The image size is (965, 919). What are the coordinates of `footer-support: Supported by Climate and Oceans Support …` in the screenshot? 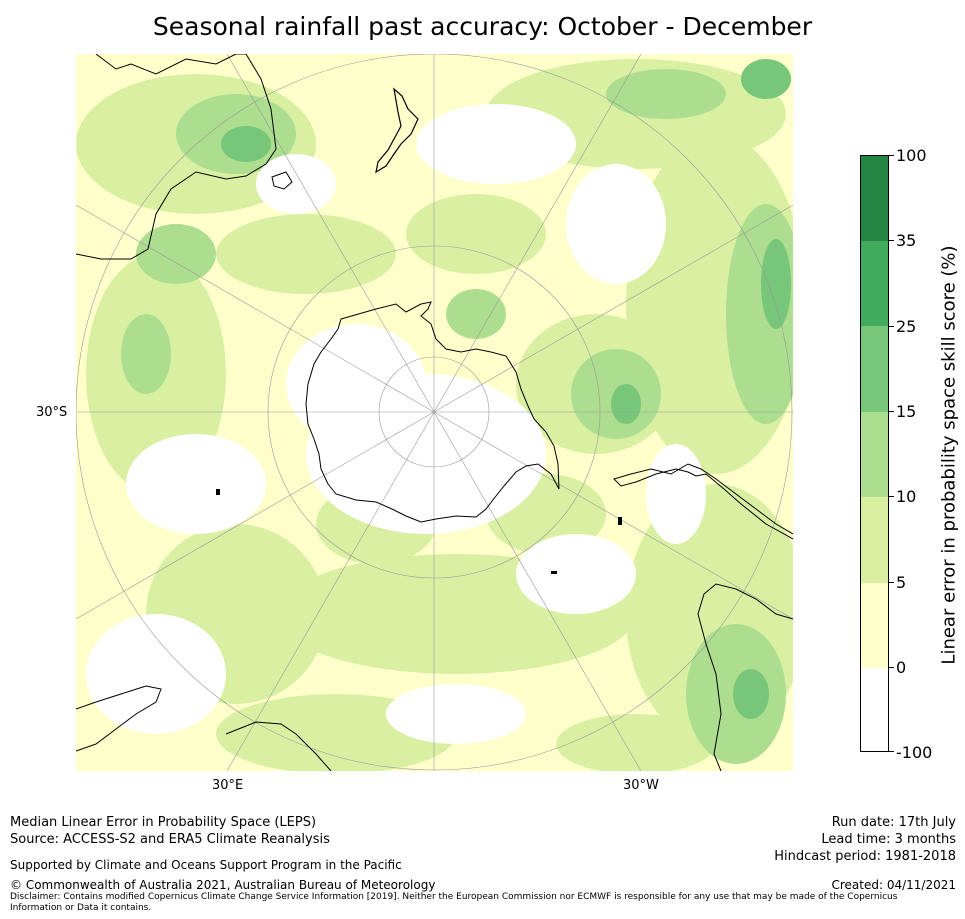 It's located at (206, 865).